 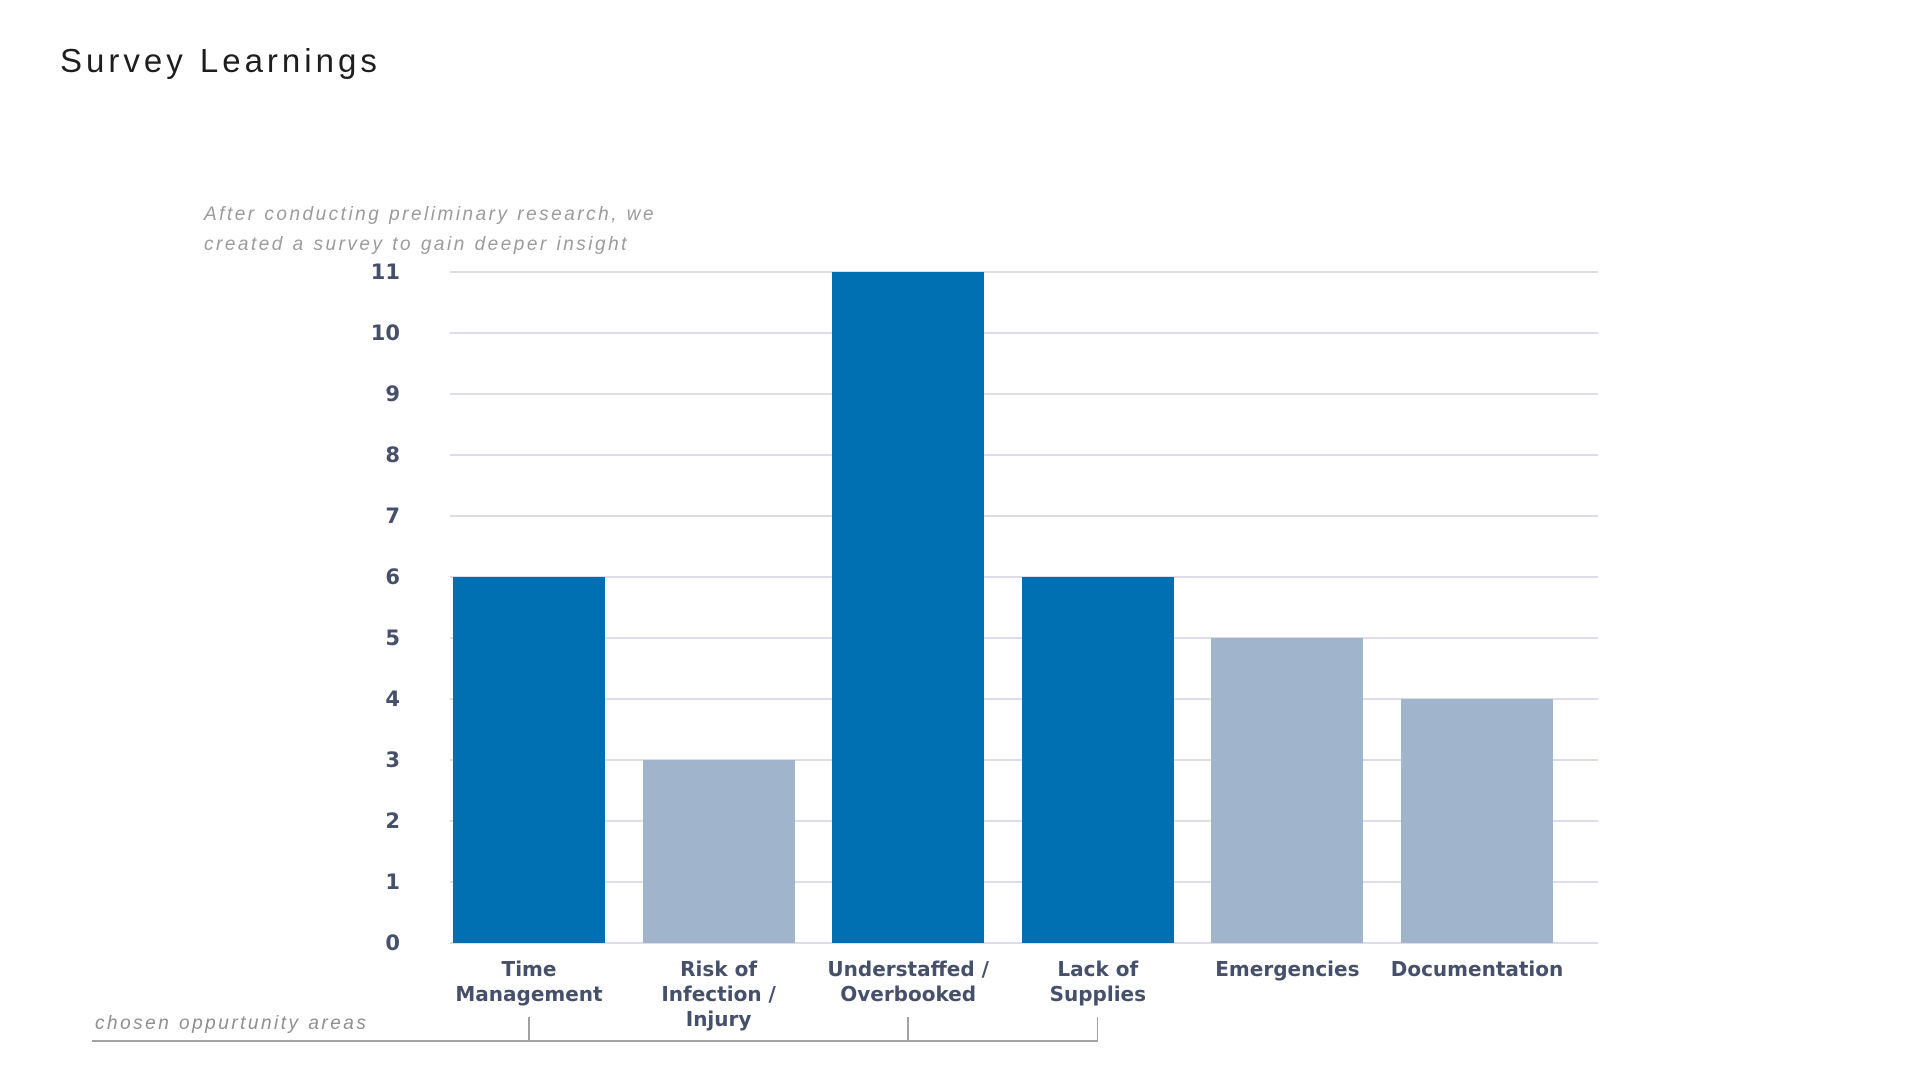 I want to click on x-axis-label-understaffed-overbooked: Understaffed / Overbooked, so click(x=908, y=982).